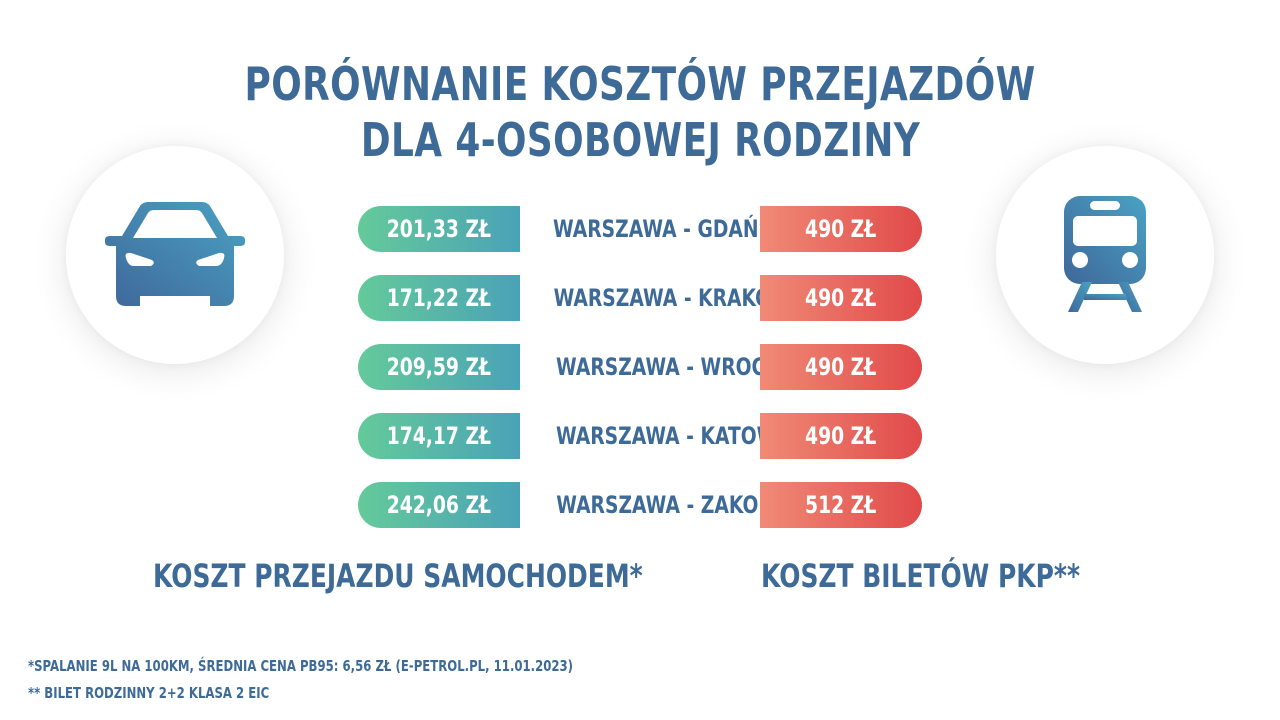 The width and height of the screenshot is (1280, 720). I want to click on table-row: 209,59 ZŁ WARSZAWA - WROCŁAW 490 ZŁ, so click(640, 367).